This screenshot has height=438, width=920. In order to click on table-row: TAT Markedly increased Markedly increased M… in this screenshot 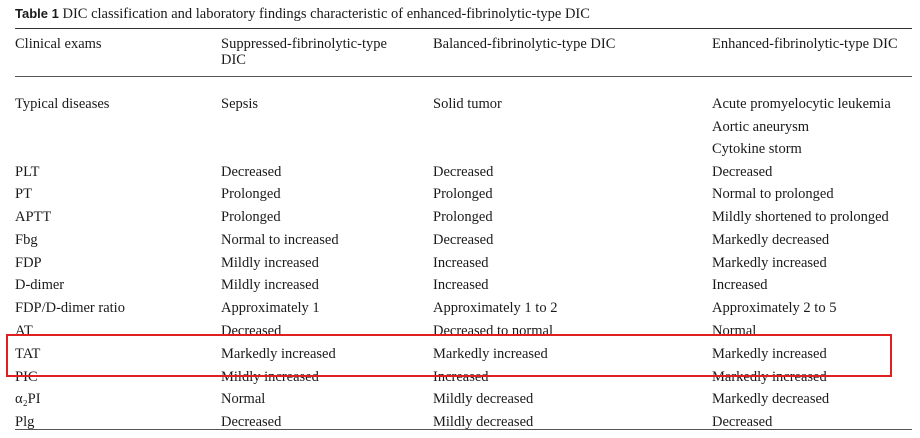, I will do `click(463, 354)`.